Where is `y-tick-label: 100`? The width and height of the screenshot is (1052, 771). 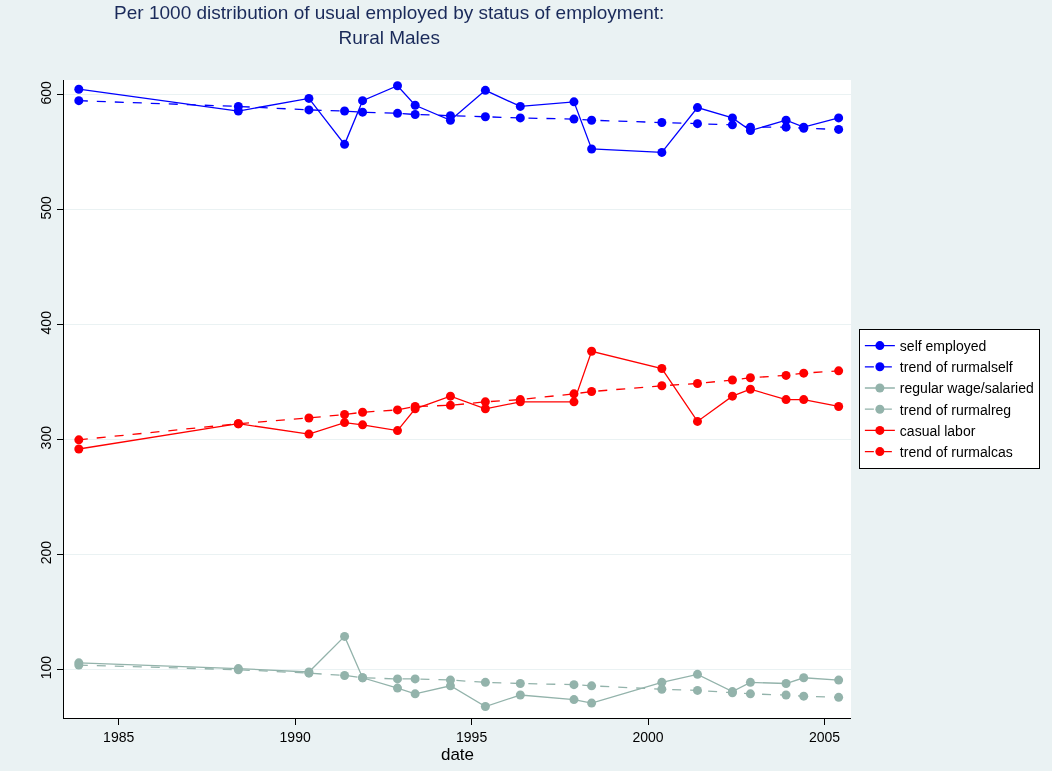 y-tick-label: 100 is located at coordinates (46, 667).